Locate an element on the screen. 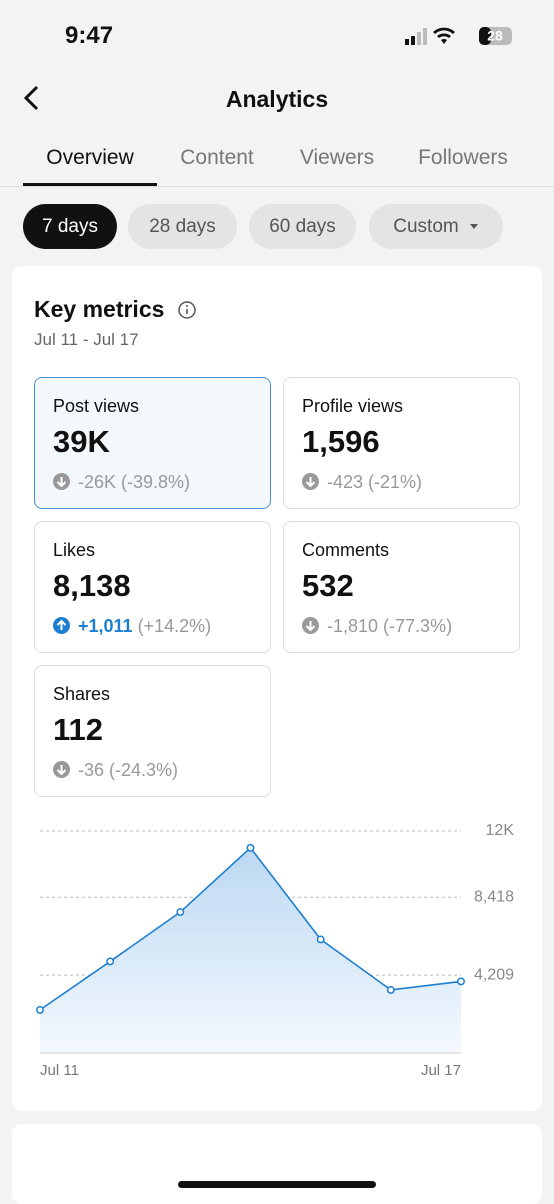 Image resolution: width=554 pixels, height=1204 pixels. metric-label: Profile views is located at coordinates (353, 406).